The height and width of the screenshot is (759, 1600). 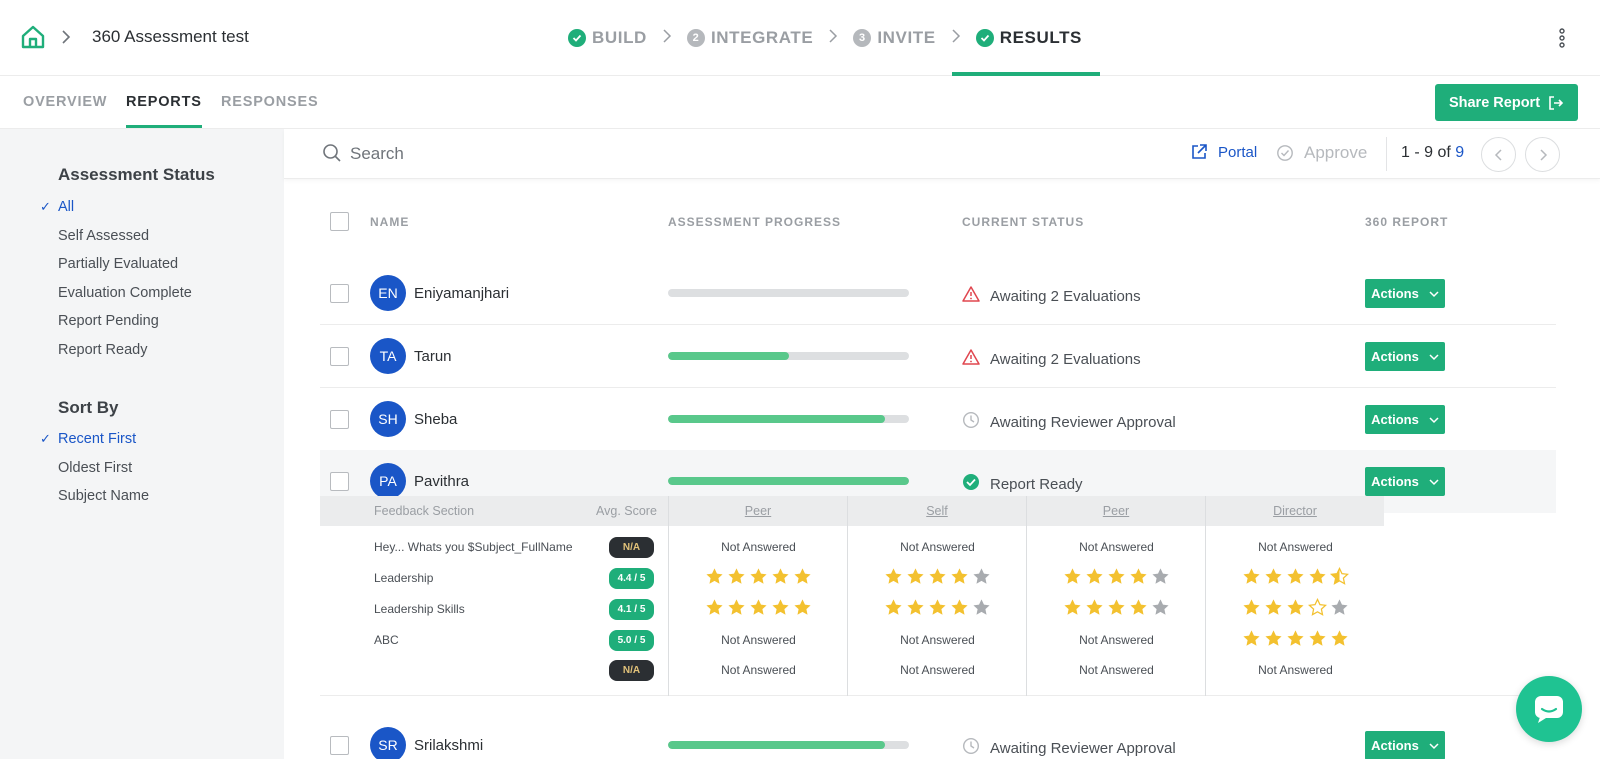 I want to click on previous-page-button, so click(x=1498, y=154).